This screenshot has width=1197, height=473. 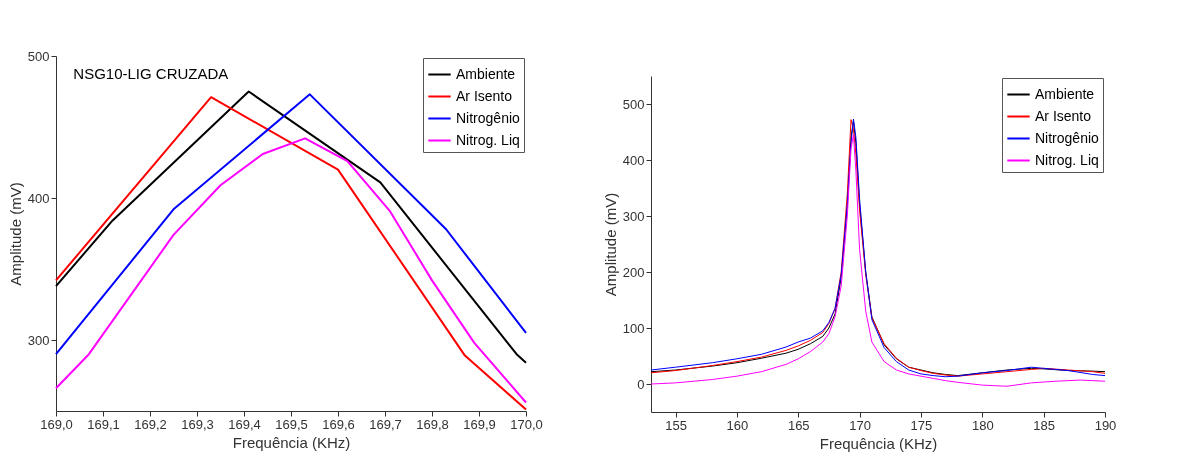 I want to click on x-tick-label: 170,0, so click(x=526, y=424).